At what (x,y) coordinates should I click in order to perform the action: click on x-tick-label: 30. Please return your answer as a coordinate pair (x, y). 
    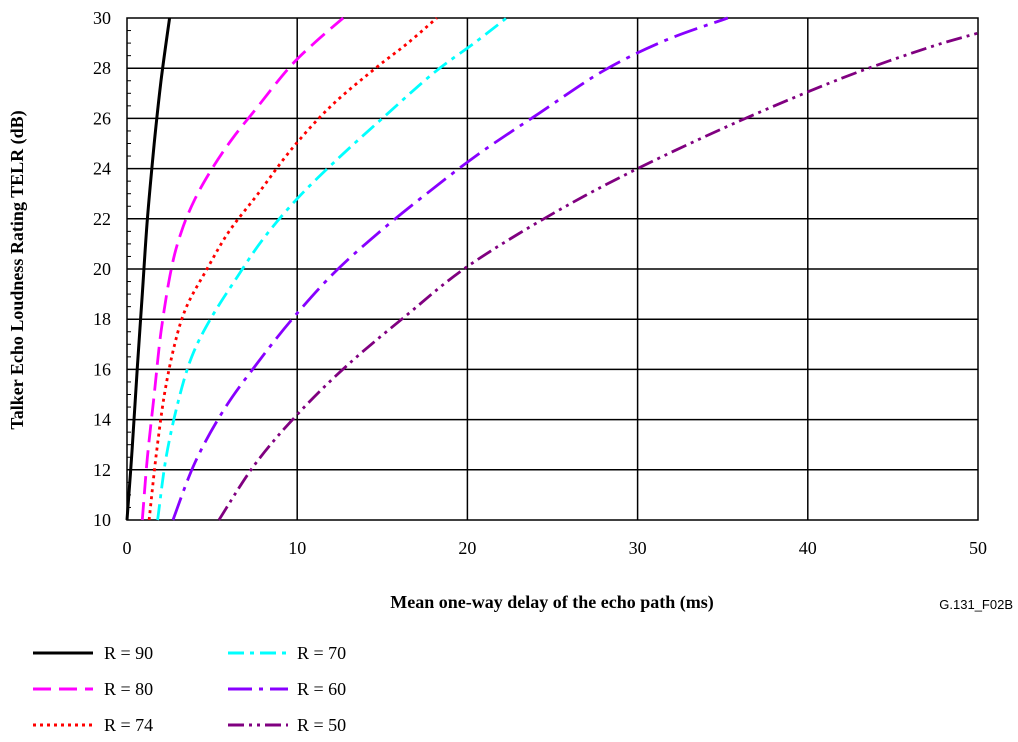
    Looking at the image, I should click on (638, 548).